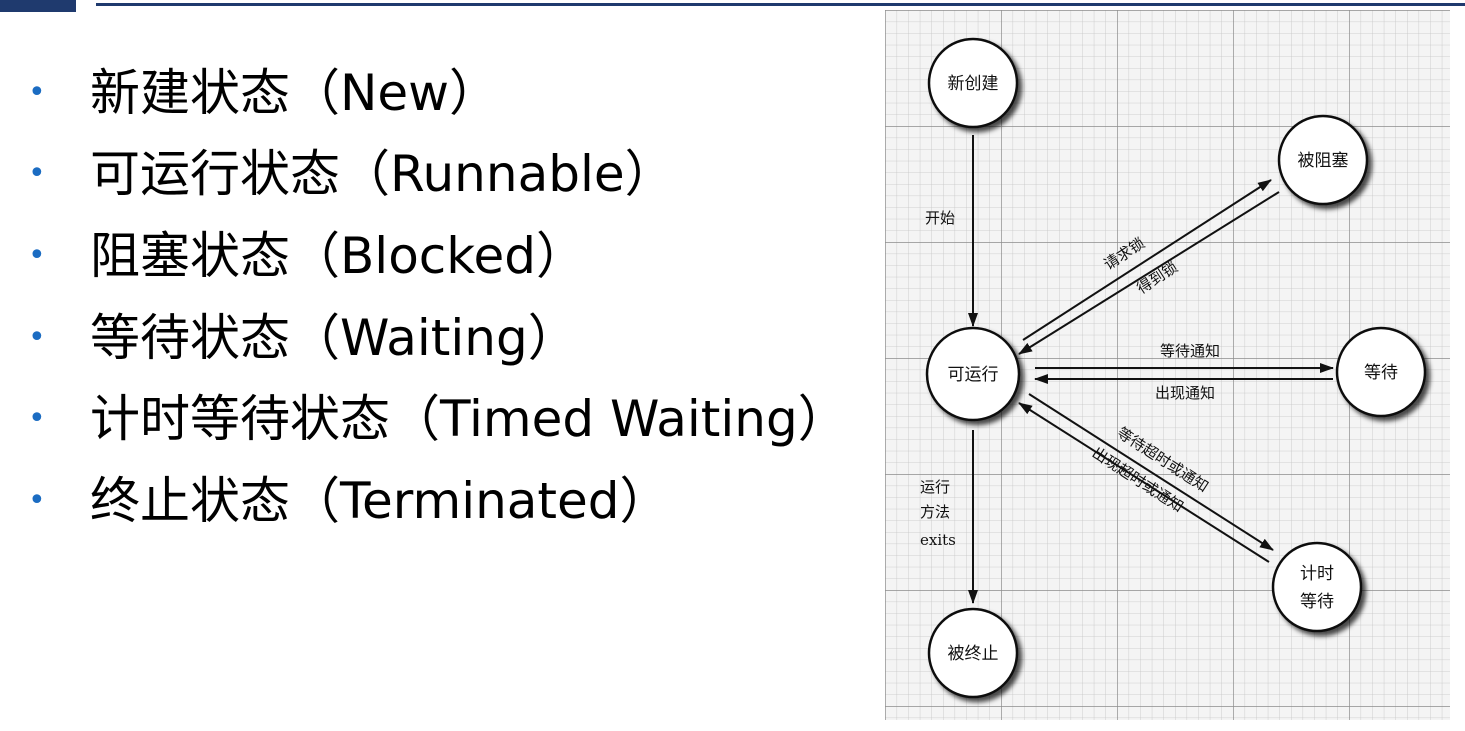  I want to click on edge-request-lock, so click(1147, 260).